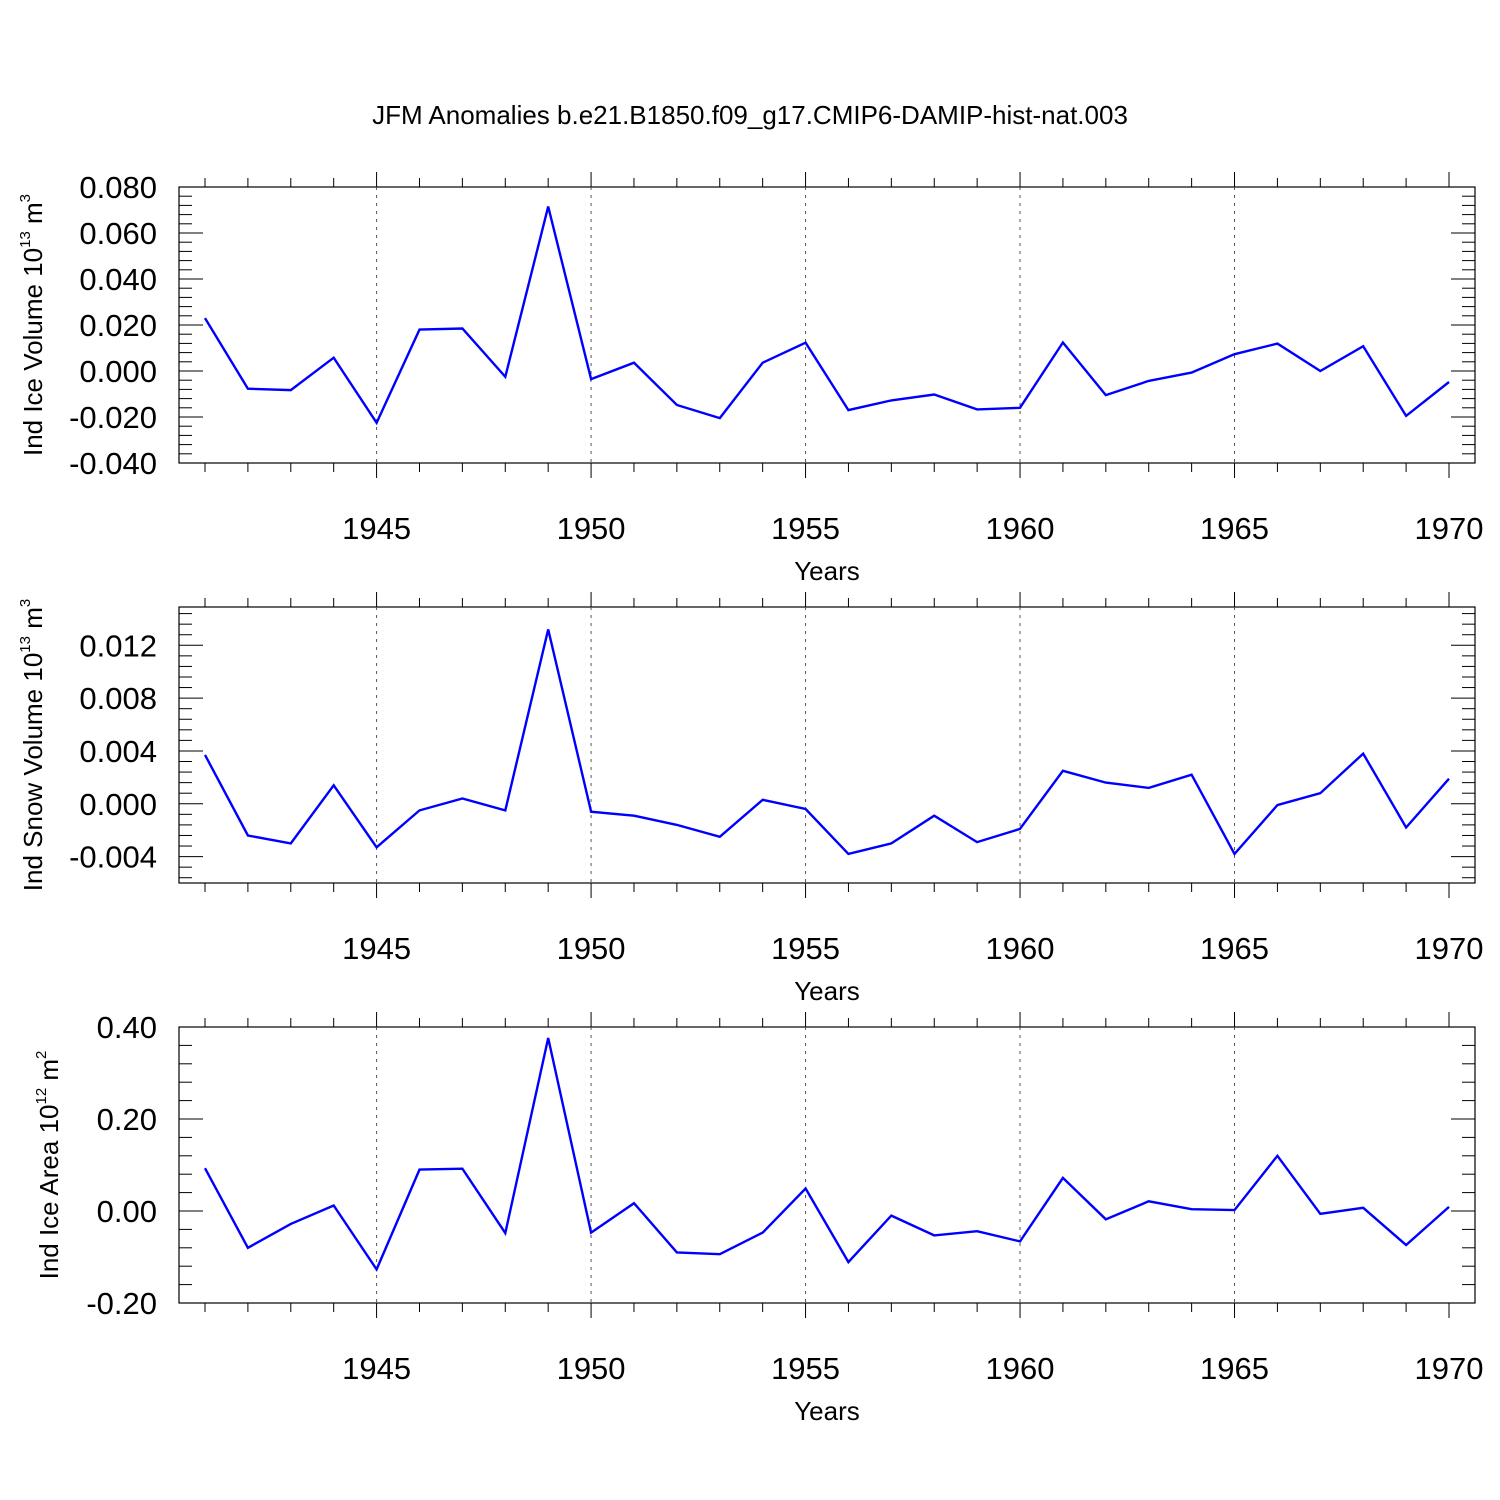 The width and height of the screenshot is (1500, 1500). I want to click on y-tick-label: -0.040, so click(113, 463).